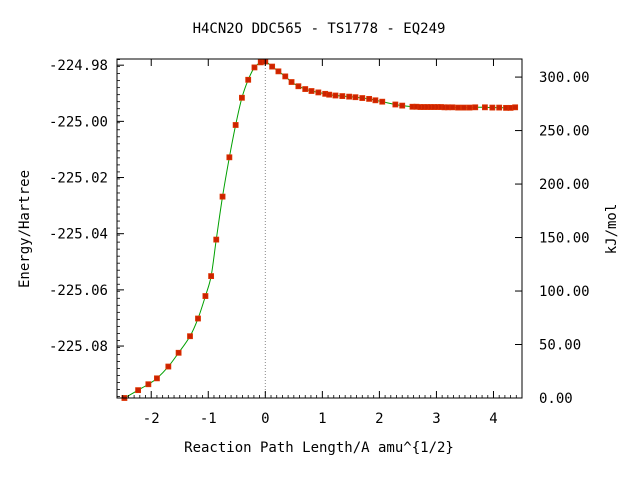 Image resolution: width=640 pixels, height=480 pixels. I want to click on x-tick-label: 2, so click(379, 419).